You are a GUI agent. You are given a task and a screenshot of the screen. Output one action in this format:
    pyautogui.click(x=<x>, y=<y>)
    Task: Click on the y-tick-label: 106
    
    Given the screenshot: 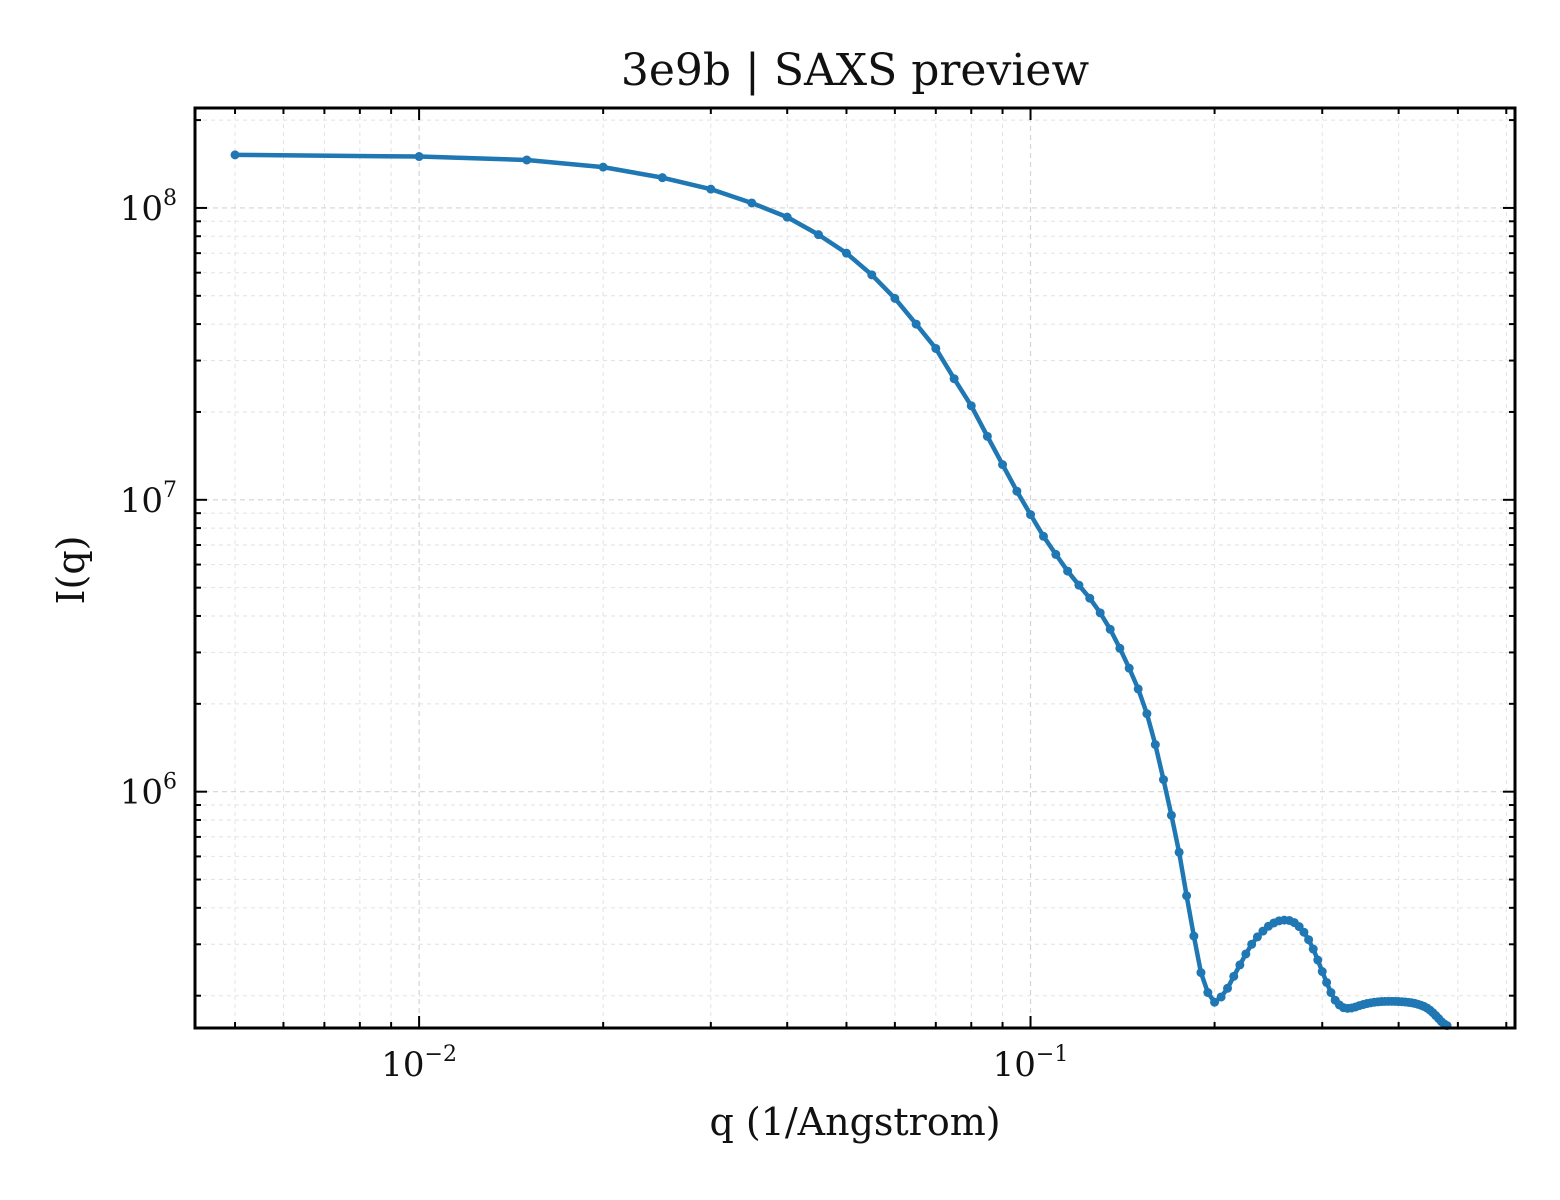 What is the action you would take?
    pyautogui.click(x=148, y=791)
    